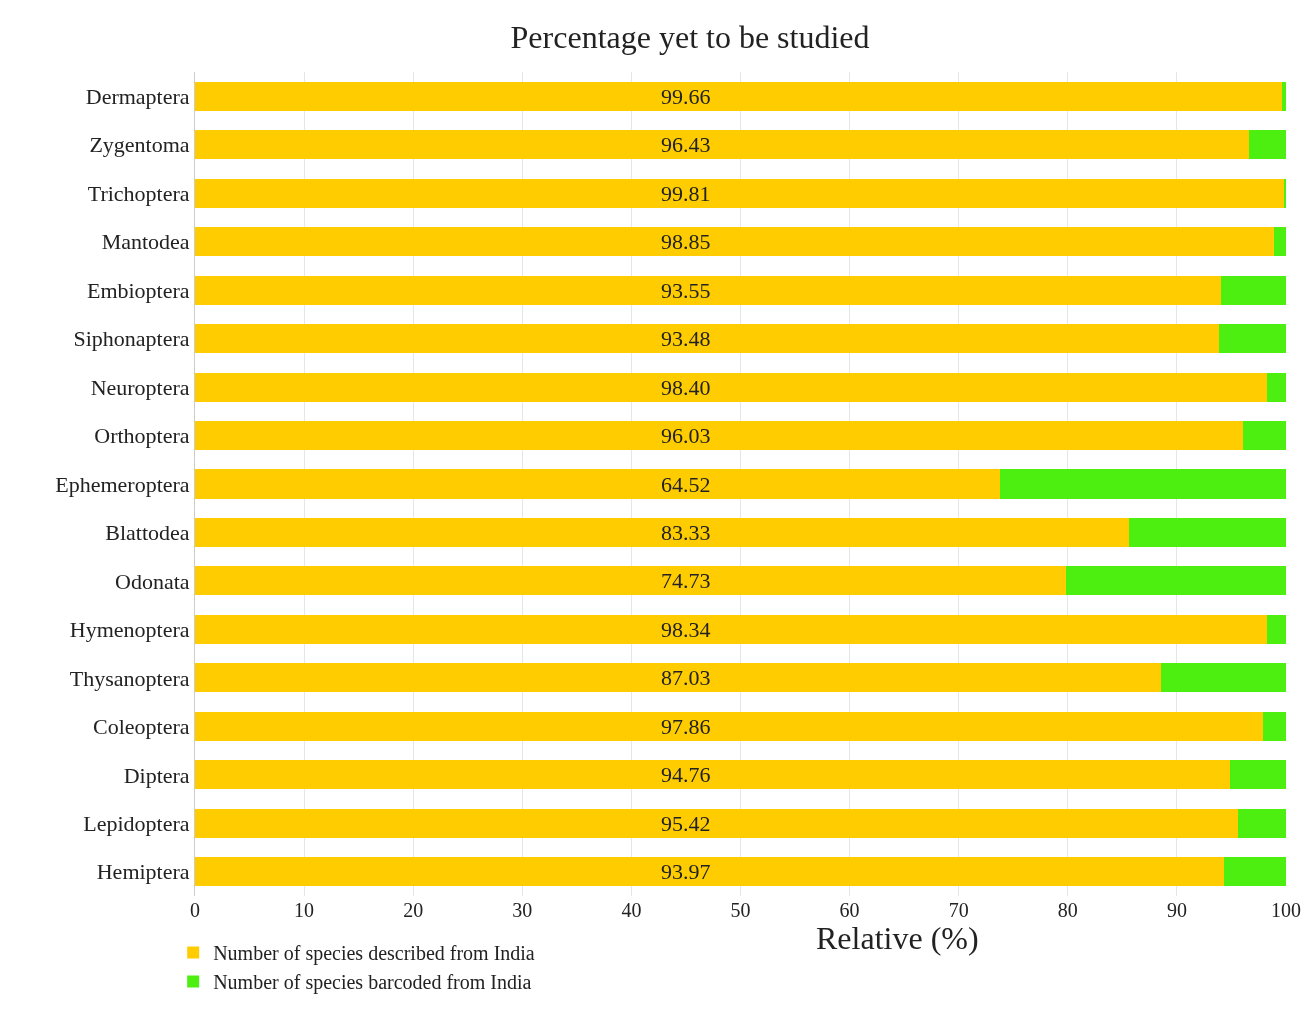 This screenshot has height=1013, width=1302. Describe the element at coordinates (849, 910) in the screenshot. I see `x-tick-label: 60` at that location.